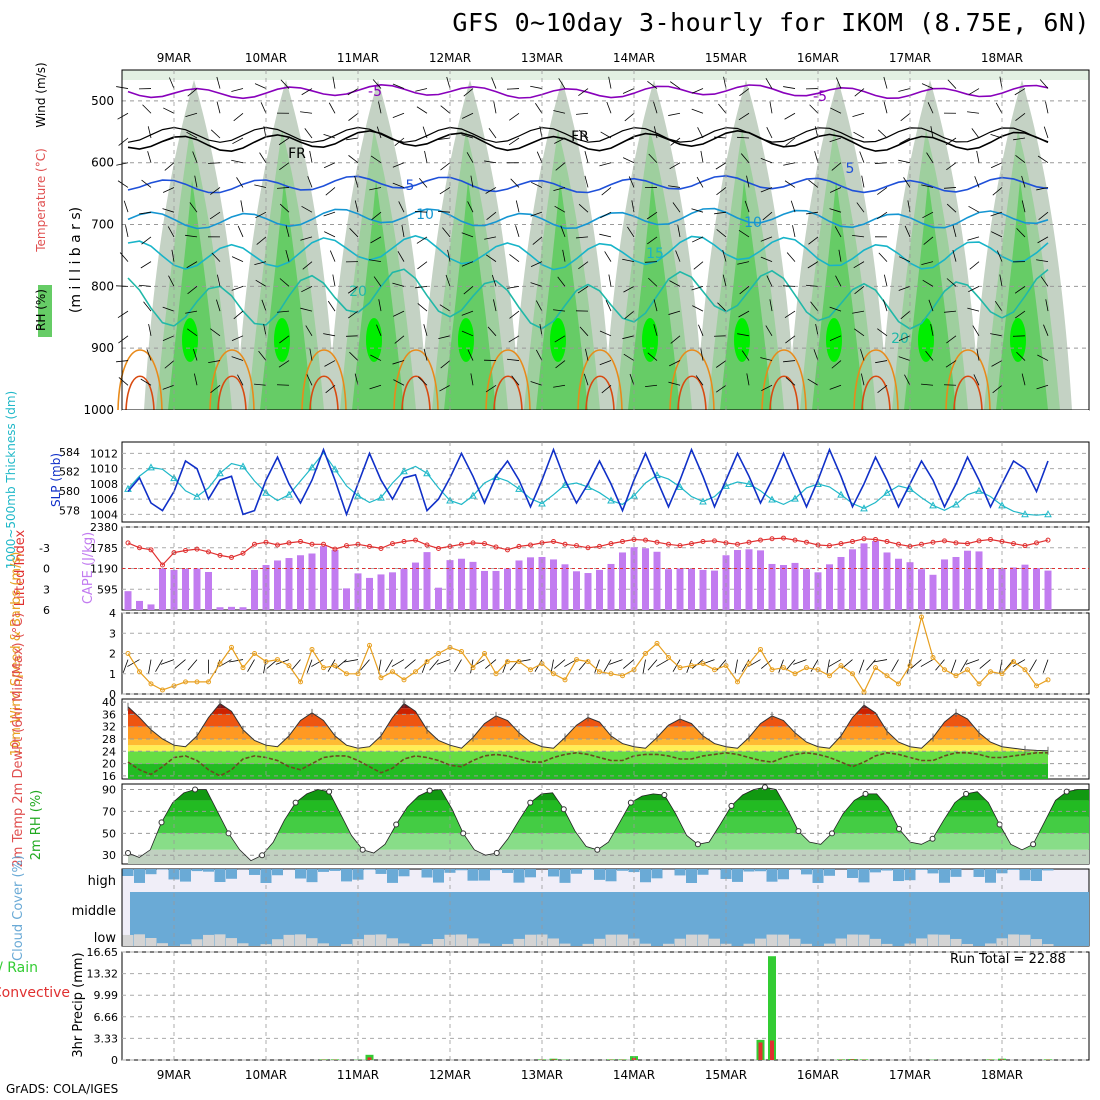  I want to click on isotherm-25-loop, so click(600, 380).